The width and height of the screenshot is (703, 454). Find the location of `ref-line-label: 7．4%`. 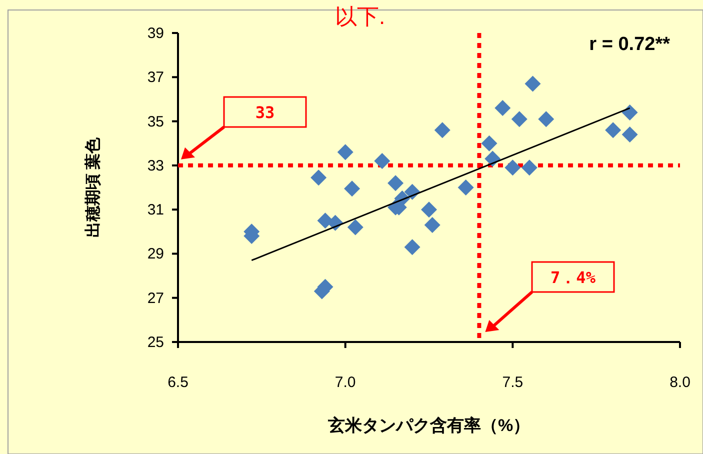

ref-line-label: 7．4% is located at coordinates (573, 277).